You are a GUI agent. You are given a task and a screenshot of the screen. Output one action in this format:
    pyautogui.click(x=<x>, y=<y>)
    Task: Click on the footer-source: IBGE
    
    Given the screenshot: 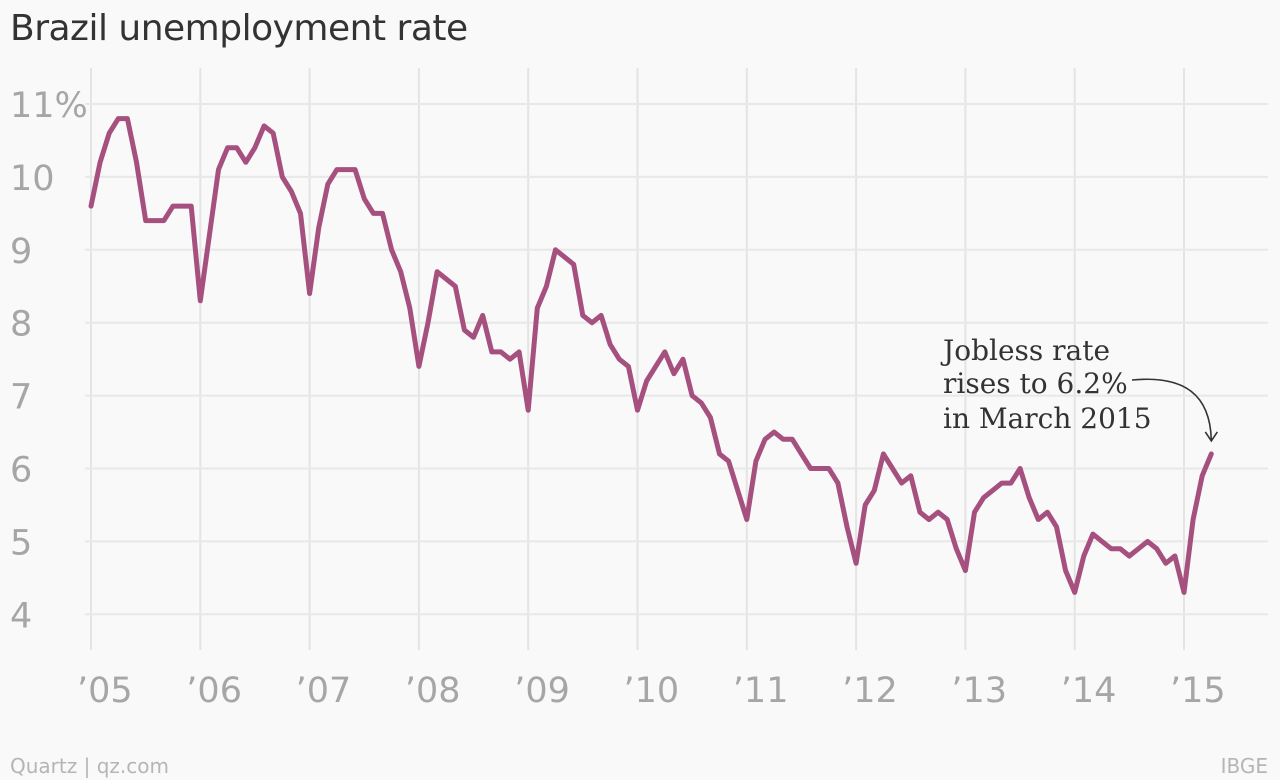 What is the action you would take?
    pyautogui.click(x=1244, y=766)
    